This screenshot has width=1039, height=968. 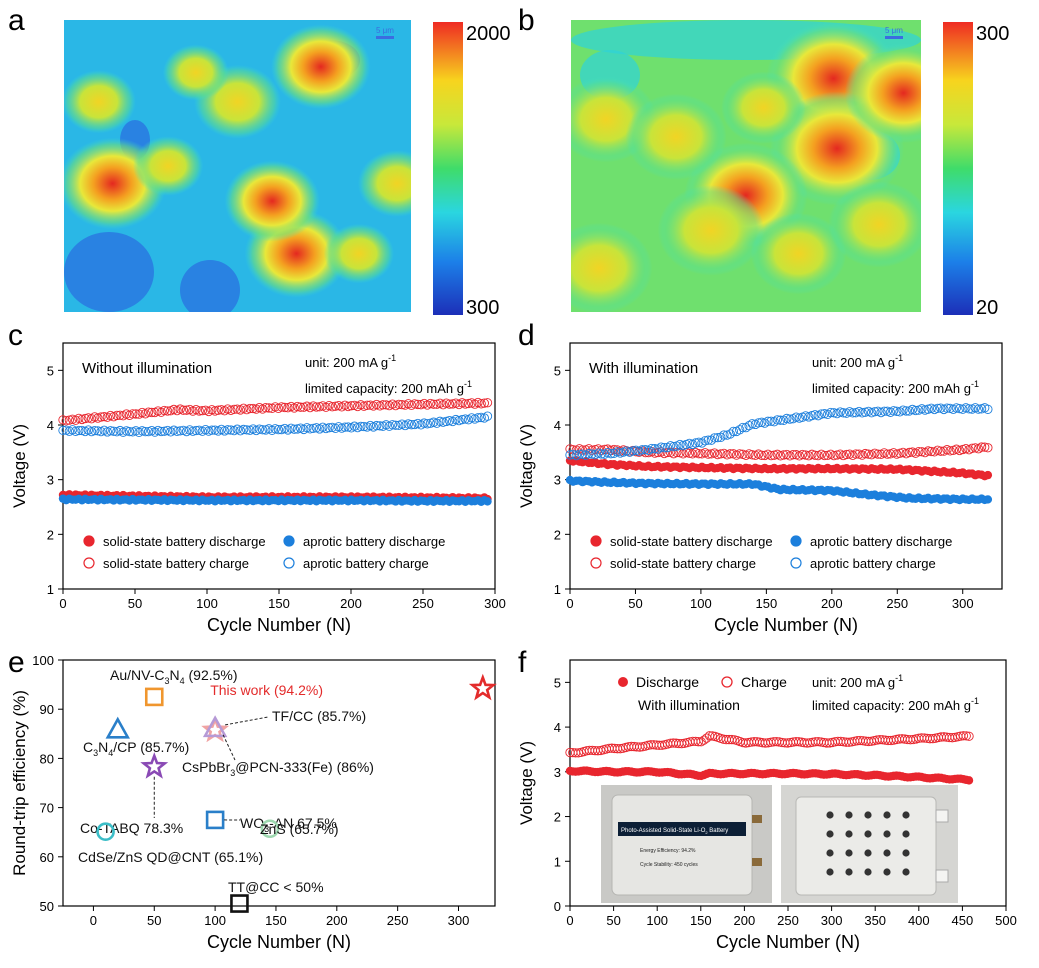 What do you see at coordinates (899, 678) in the screenshot?
I see `chart-f-unit-sup: -1` at bounding box center [899, 678].